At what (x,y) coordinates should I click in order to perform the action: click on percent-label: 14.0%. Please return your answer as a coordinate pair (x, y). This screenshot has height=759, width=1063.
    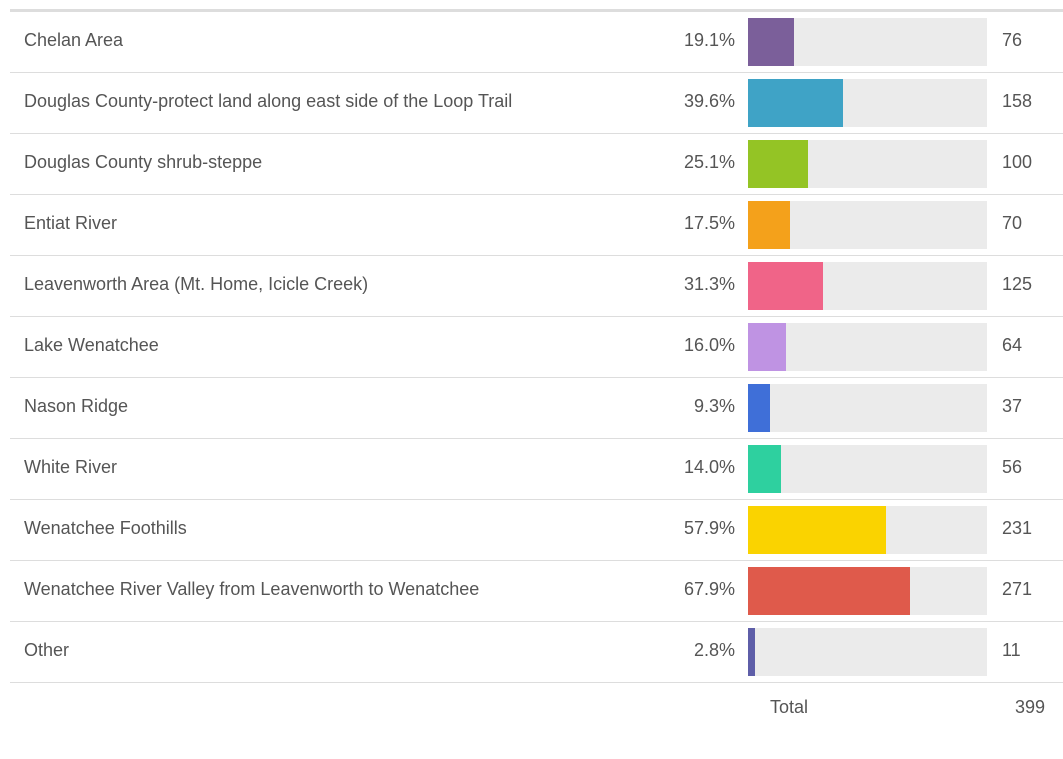
    Looking at the image, I should click on (709, 467).